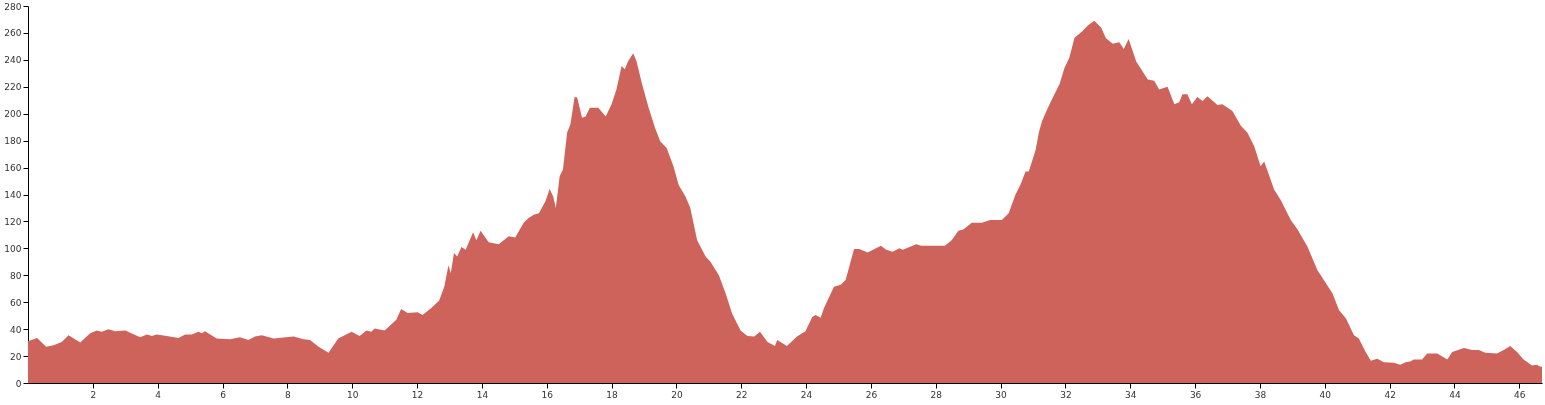 The height and width of the screenshot is (405, 1545). Describe the element at coordinates (547, 394) in the screenshot. I see `x-tick-label: 16` at that location.